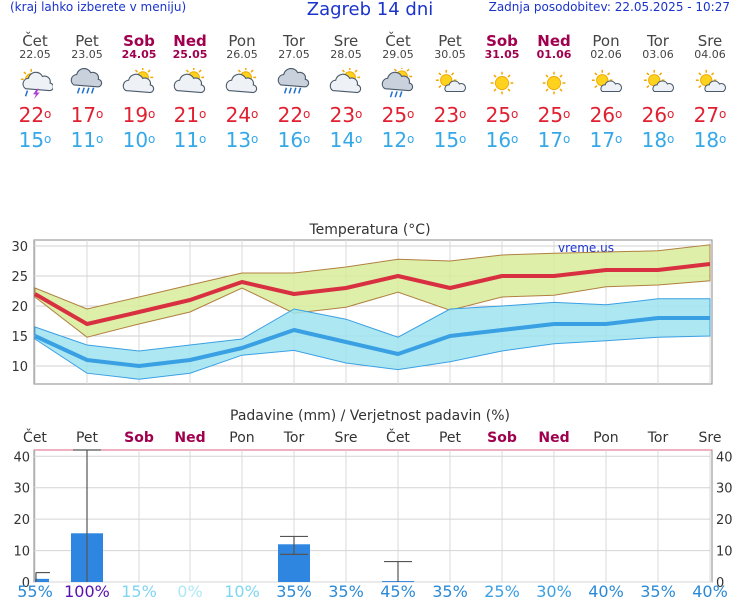 This screenshot has height=600, width=740. I want to click on max-temperature-line, so click(372, 294).